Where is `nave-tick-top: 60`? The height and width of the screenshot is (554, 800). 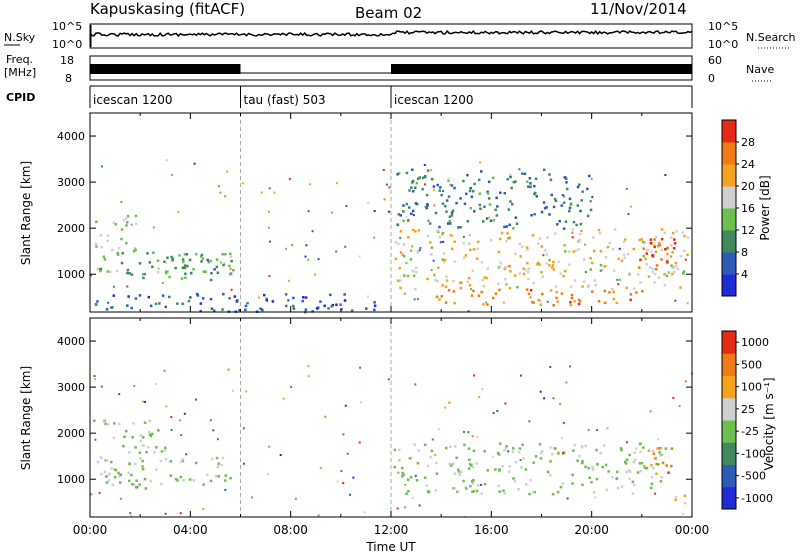
nave-tick-top: 60 is located at coordinates (715, 60).